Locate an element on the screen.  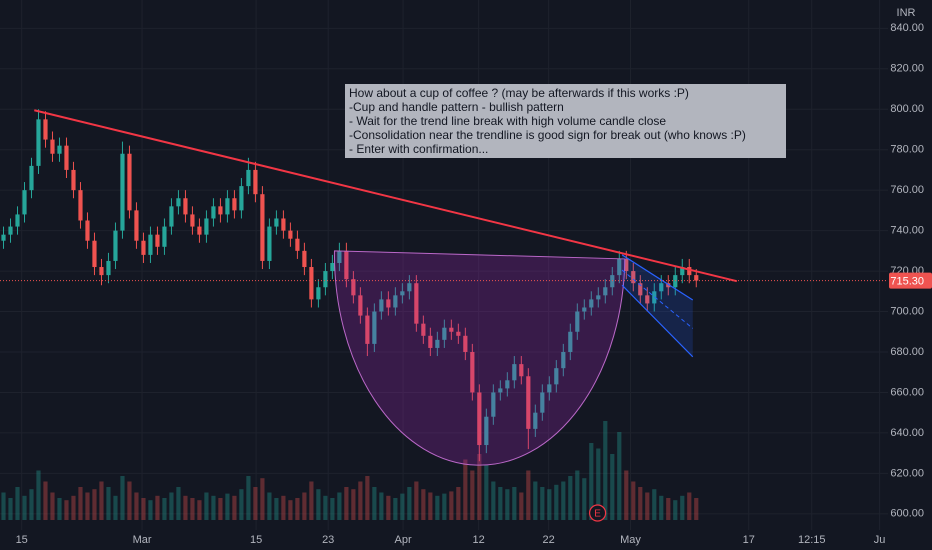
last-price-label: 715.30 is located at coordinates (907, 281).